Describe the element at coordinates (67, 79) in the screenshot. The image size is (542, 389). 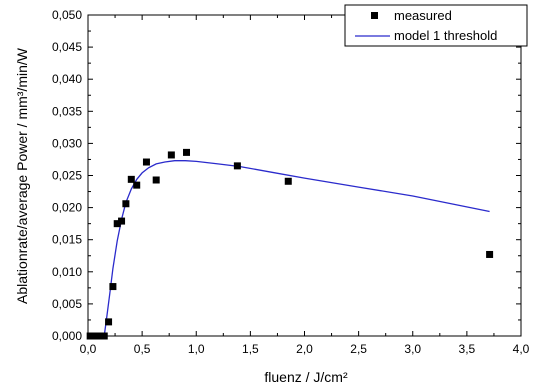
I see `y-tick-label: 0,040` at that location.